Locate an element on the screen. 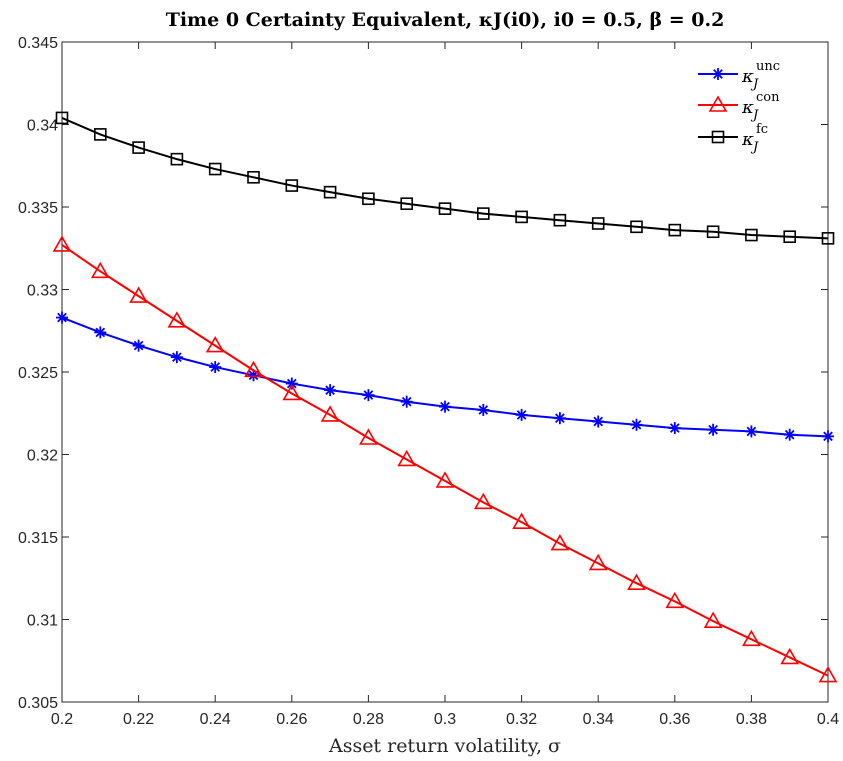 This screenshot has width=843, height=761. x-tick-label: 0.32 is located at coordinates (521, 719).